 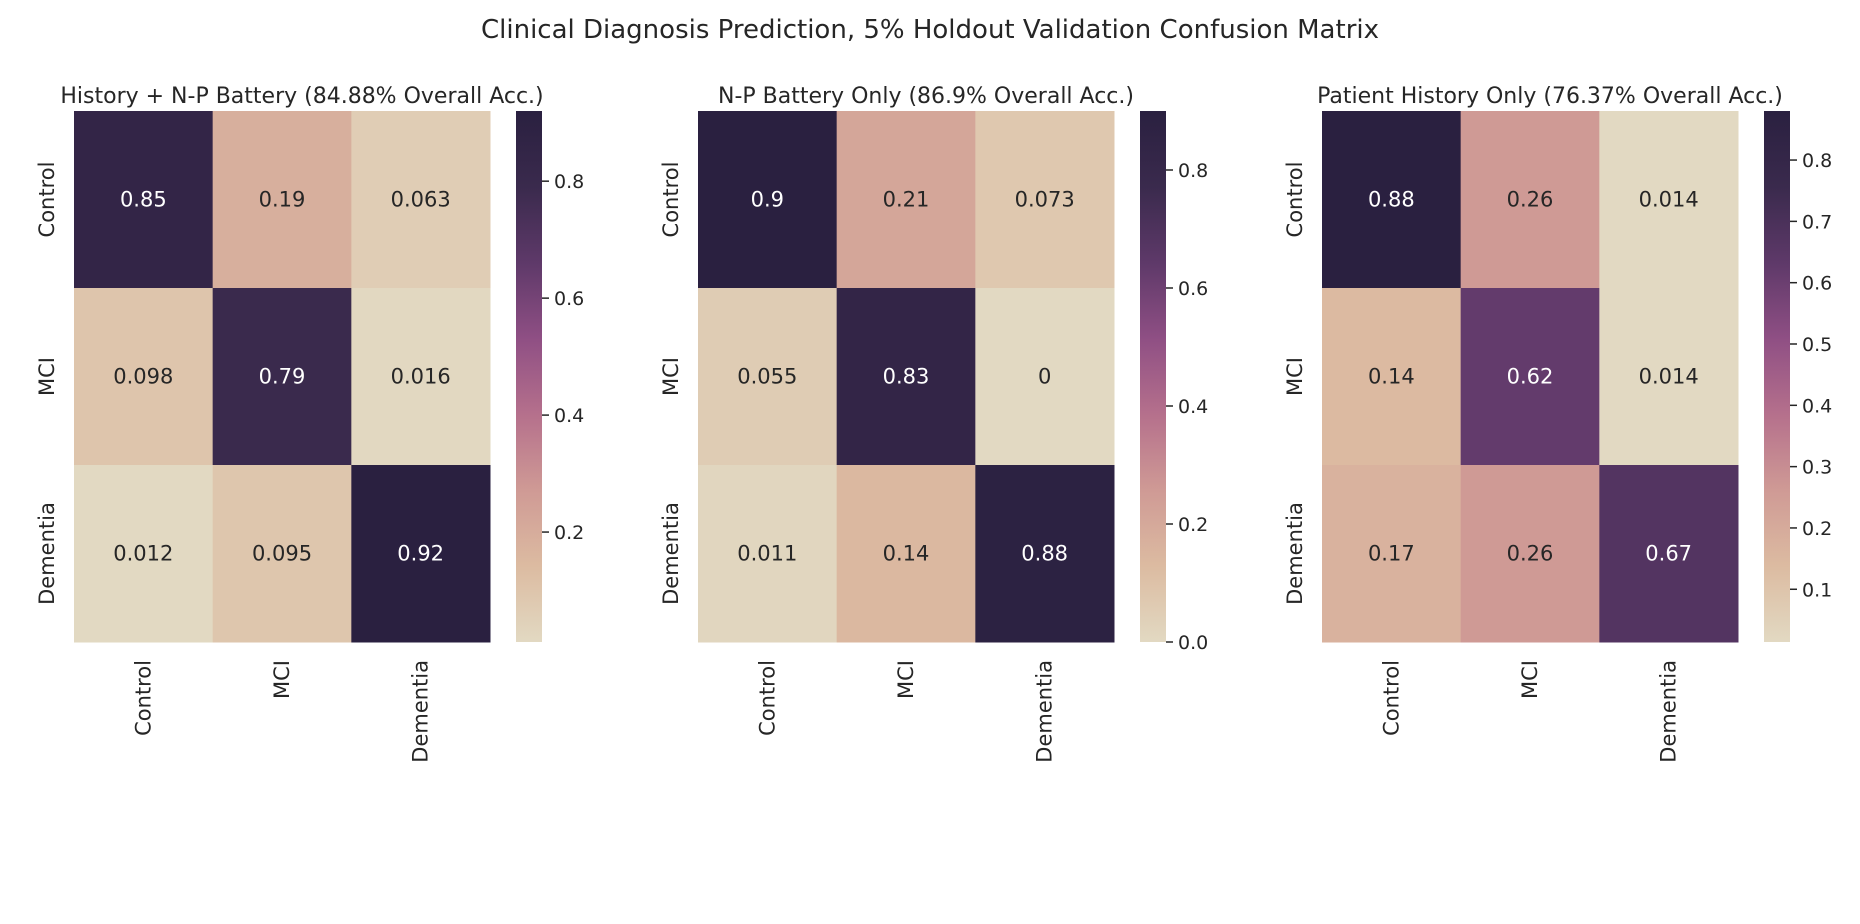 I want to click on cell-value-label: 0.85, so click(x=143, y=200).